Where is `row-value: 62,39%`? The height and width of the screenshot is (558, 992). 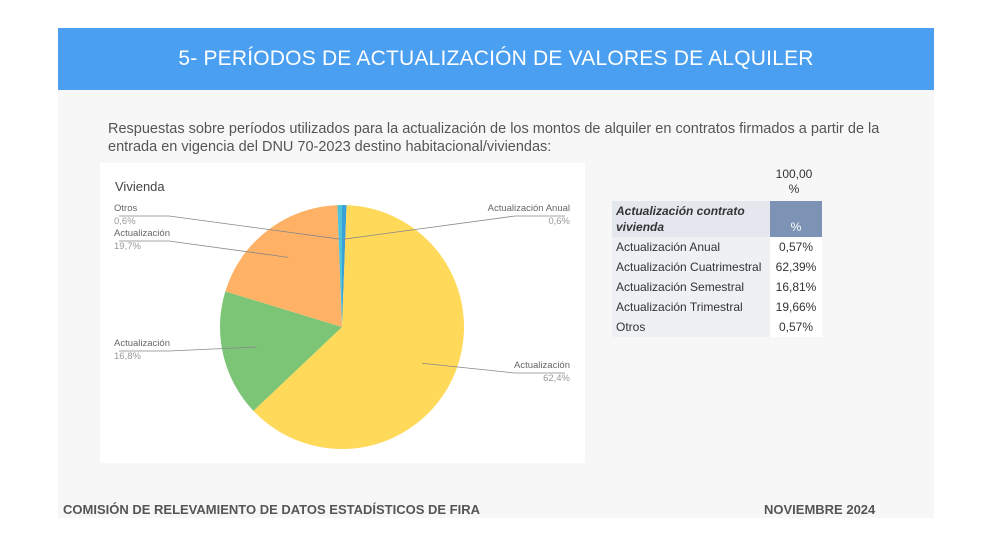
row-value: 62,39% is located at coordinates (796, 267).